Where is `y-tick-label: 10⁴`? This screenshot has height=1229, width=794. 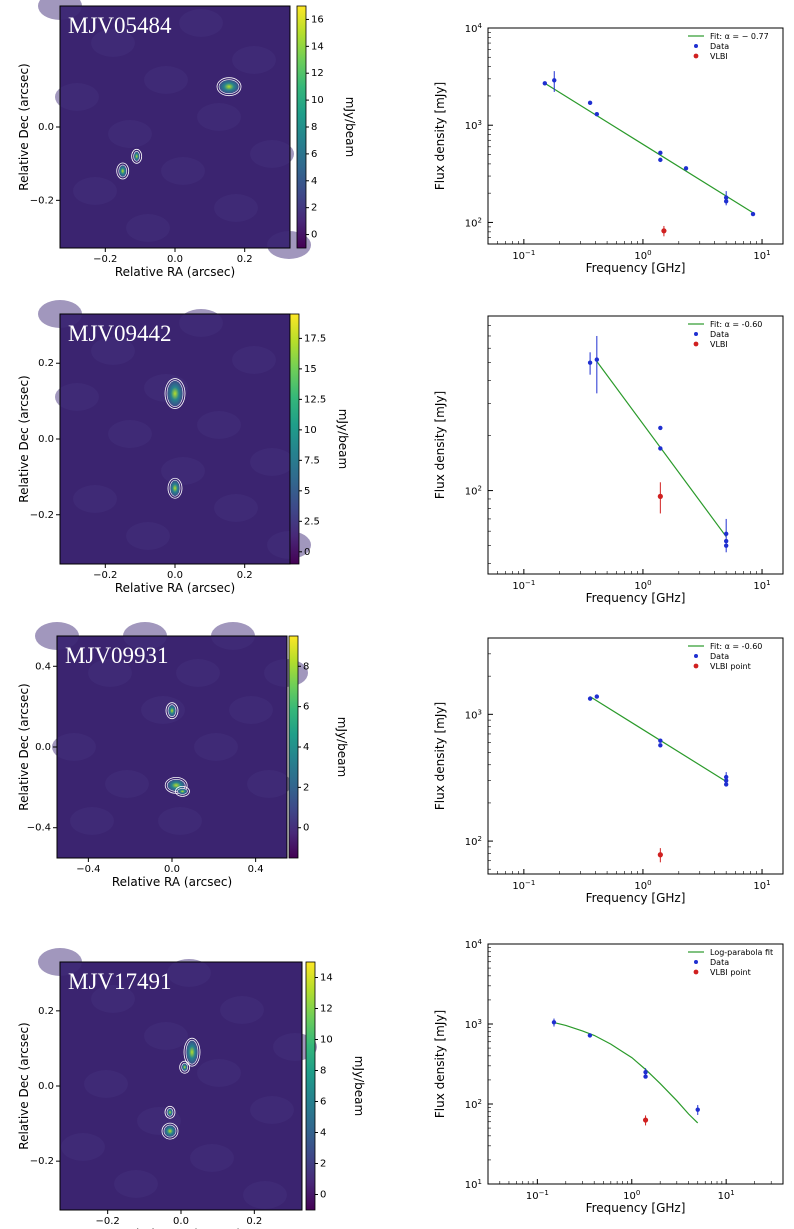
y-tick-label: 10⁴ is located at coordinates (474, 28).